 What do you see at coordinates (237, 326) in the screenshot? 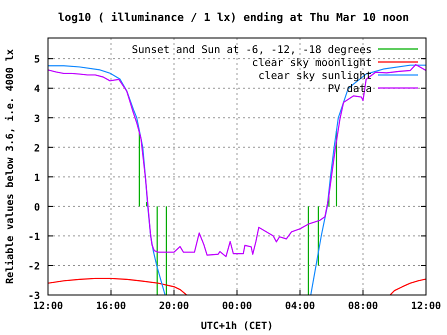
I see `x-axis-title: UTC+1h (CET)` at bounding box center [237, 326].